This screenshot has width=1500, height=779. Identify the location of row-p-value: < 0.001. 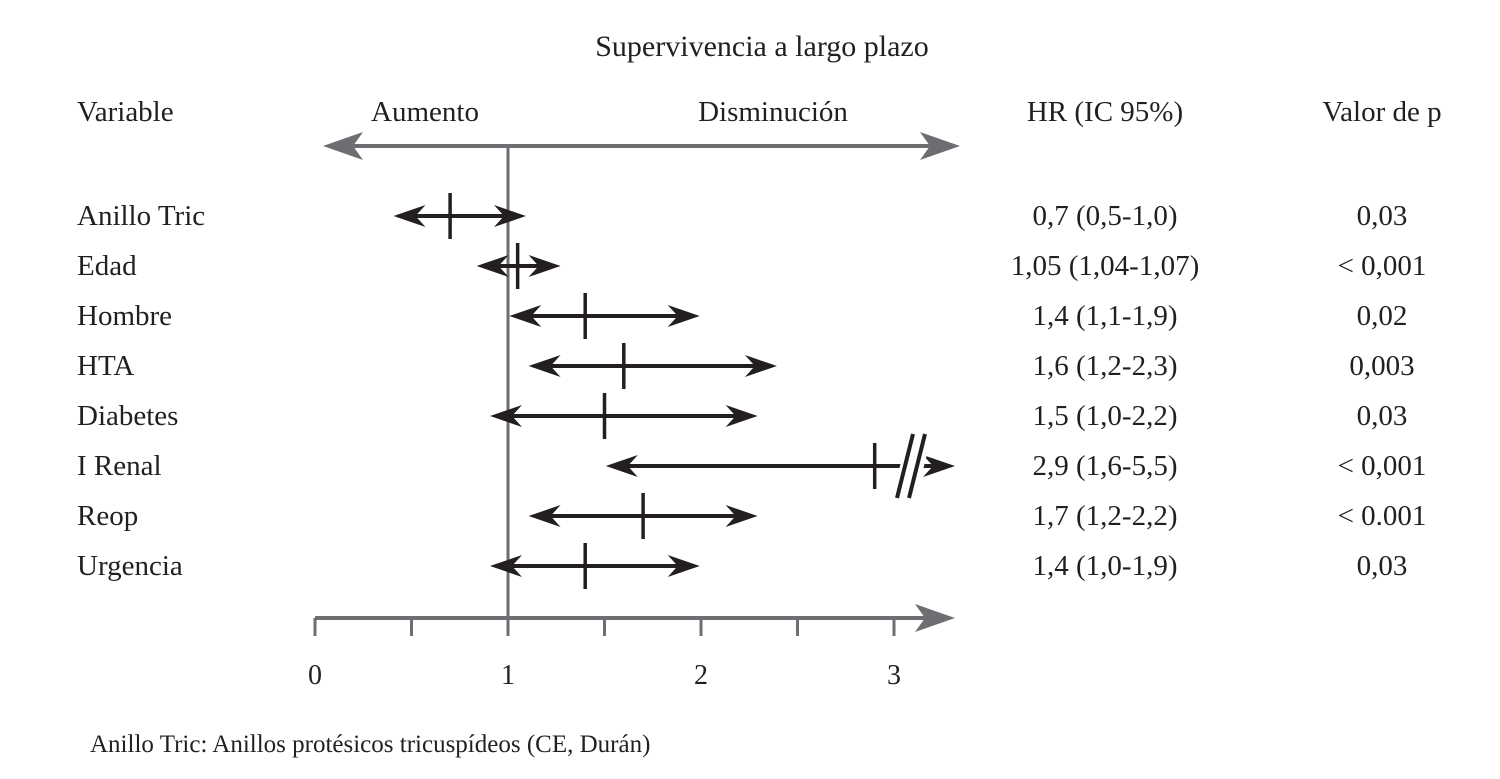
(1382, 516).